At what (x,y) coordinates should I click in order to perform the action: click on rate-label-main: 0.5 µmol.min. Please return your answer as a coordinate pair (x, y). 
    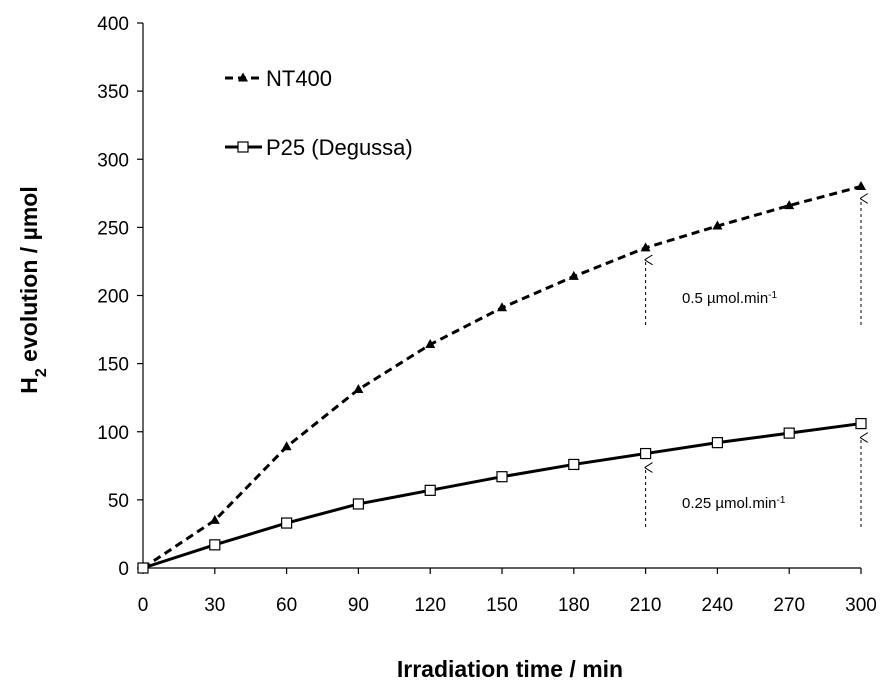
    Looking at the image, I should click on (725, 298).